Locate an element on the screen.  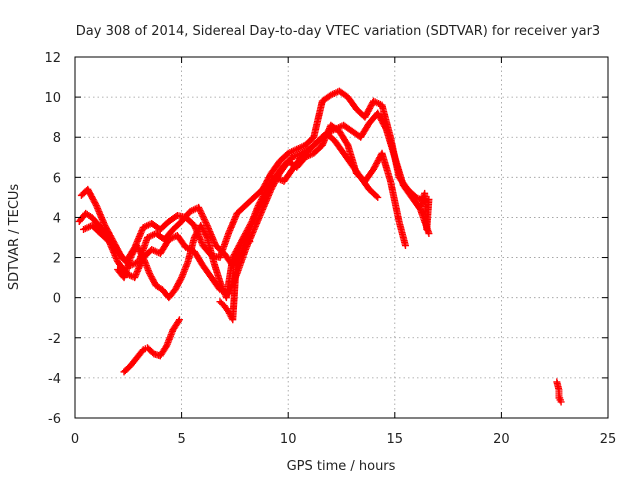
x-tick-label: 20 is located at coordinates (501, 439).